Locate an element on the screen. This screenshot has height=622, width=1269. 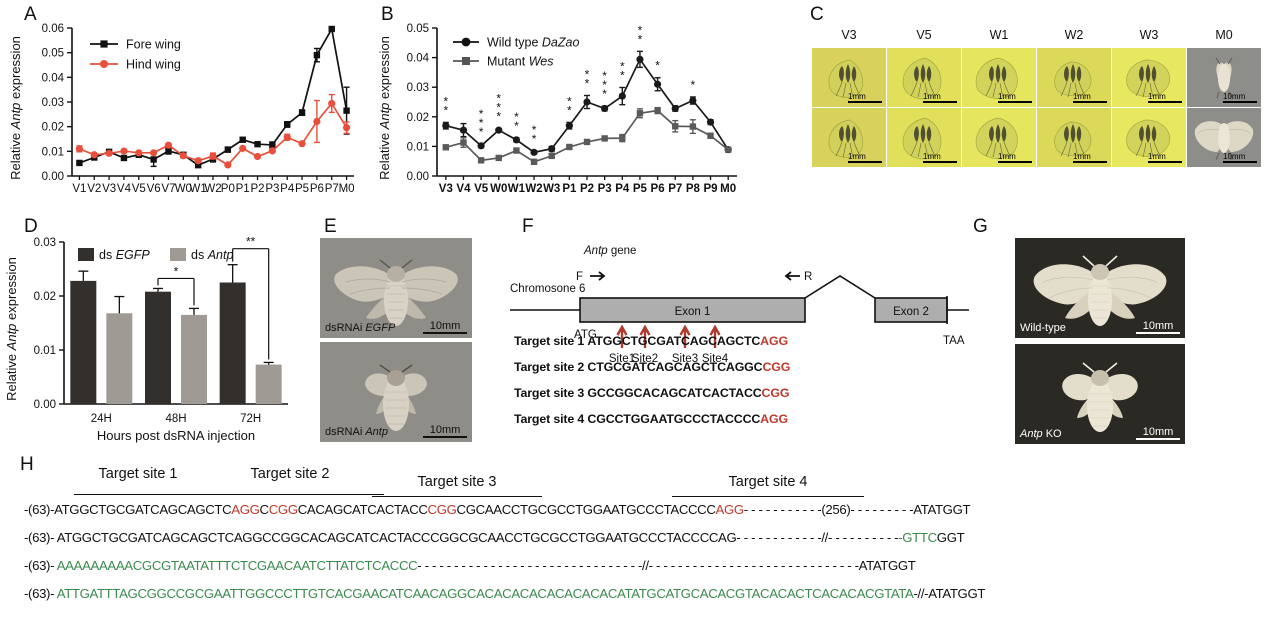
moth-wildtype-image is located at coordinates (1100, 288).